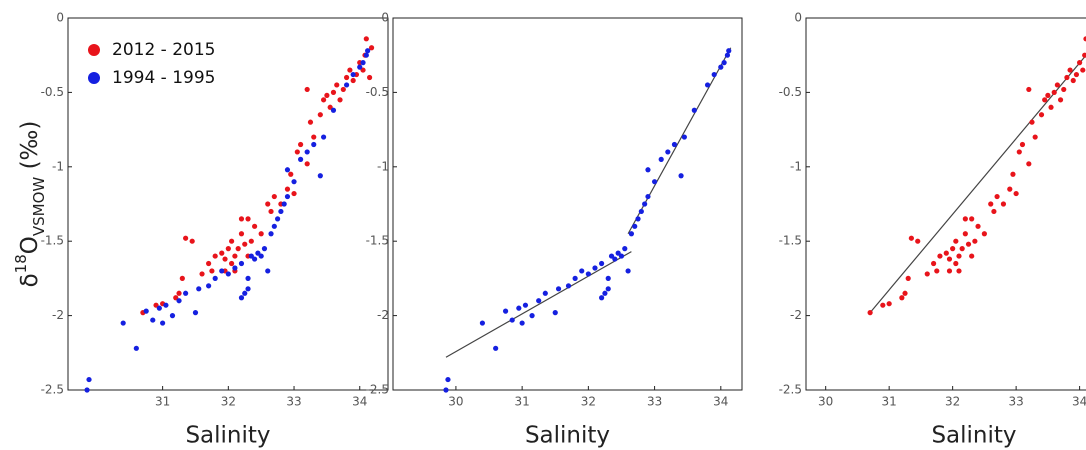 This screenshot has height=450, width=1086. I want to click on fit-line, so click(977, 184).